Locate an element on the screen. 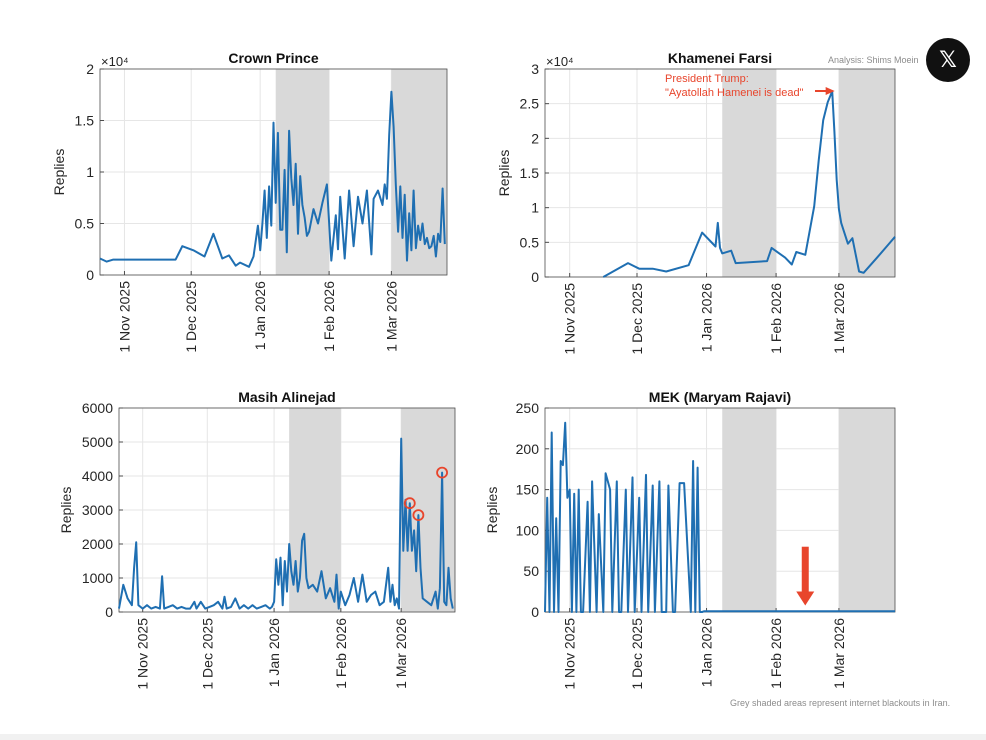  x-logo-icon: 𝕏 is located at coordinates (948, 60).